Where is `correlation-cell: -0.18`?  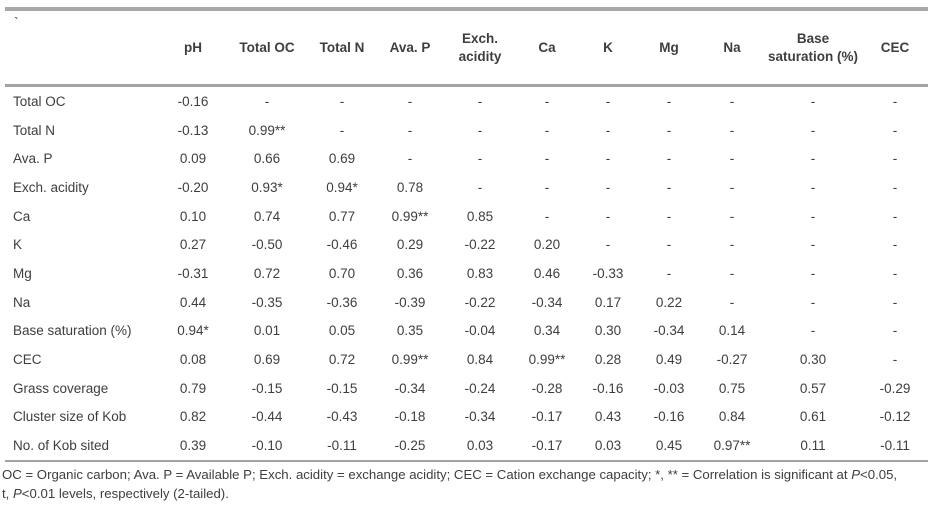 correlation-cell: -0.18 is located at coordinates (410, 417).